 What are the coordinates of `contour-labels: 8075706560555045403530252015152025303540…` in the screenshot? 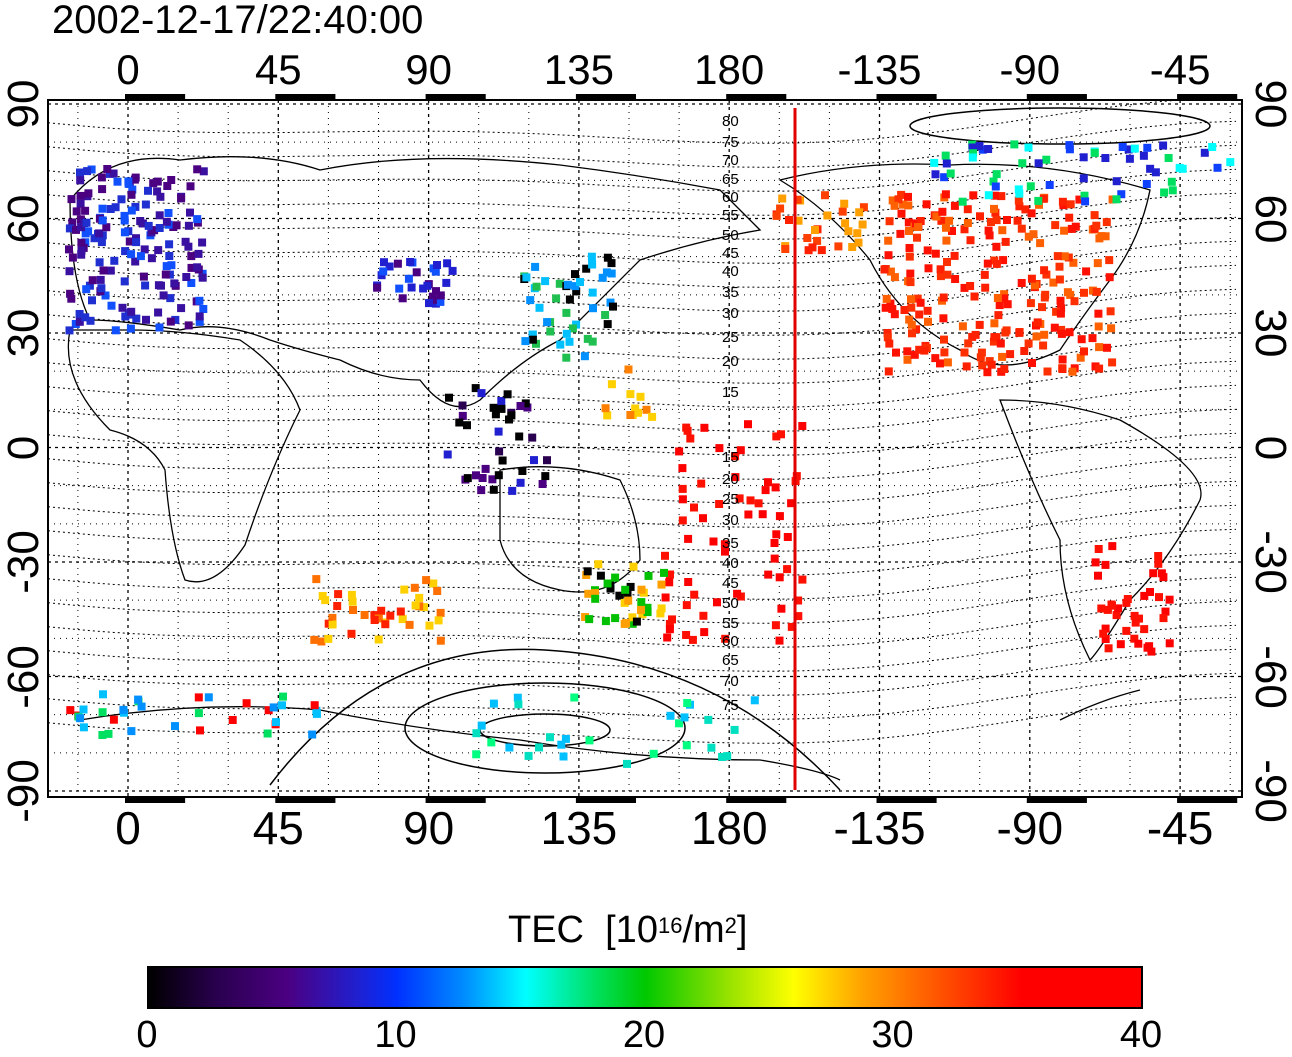 It's located at (730, 413).